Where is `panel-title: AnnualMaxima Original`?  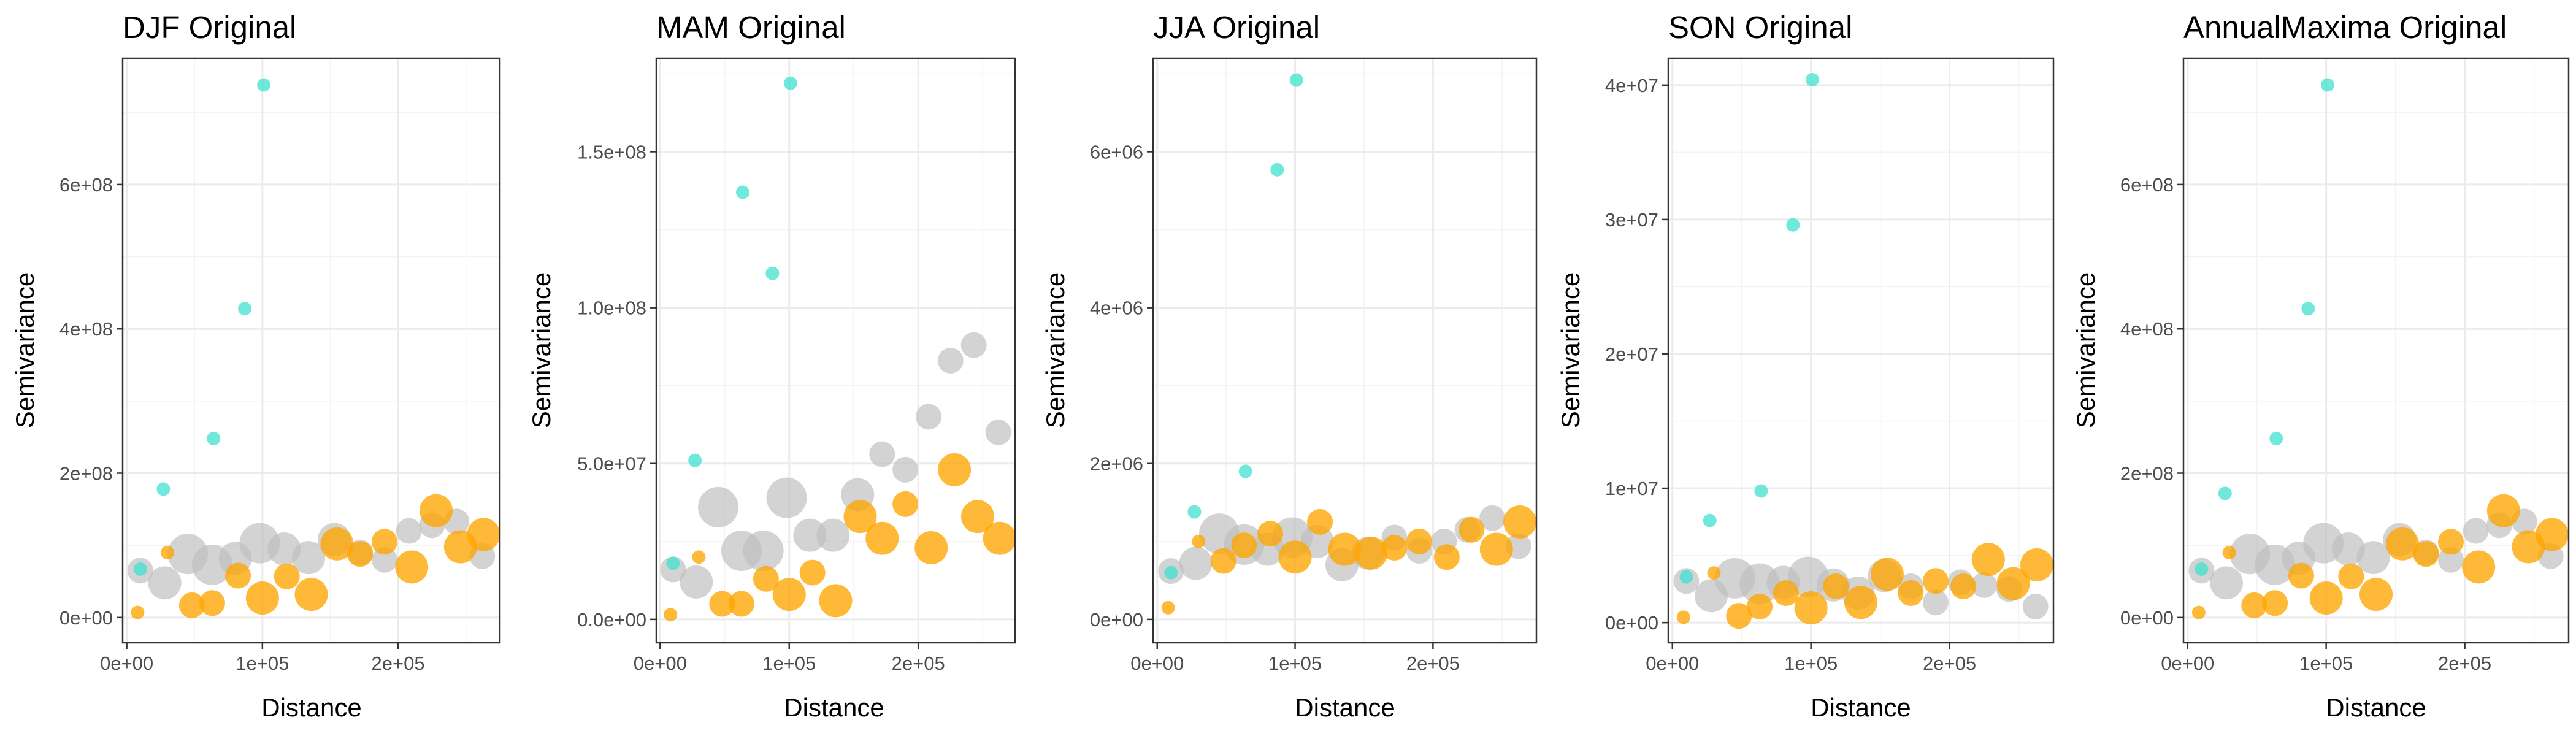
panel-title: AnnualMaxima Original is located at coordinates (2345, 27).